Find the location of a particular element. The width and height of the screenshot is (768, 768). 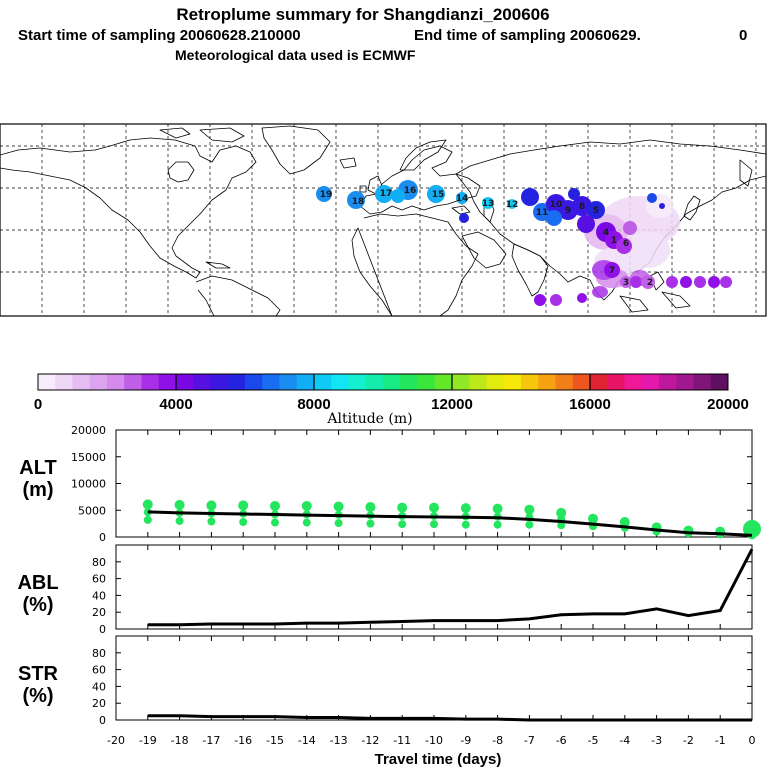

panel-unit: (%) is located at coordinates (37, 696).